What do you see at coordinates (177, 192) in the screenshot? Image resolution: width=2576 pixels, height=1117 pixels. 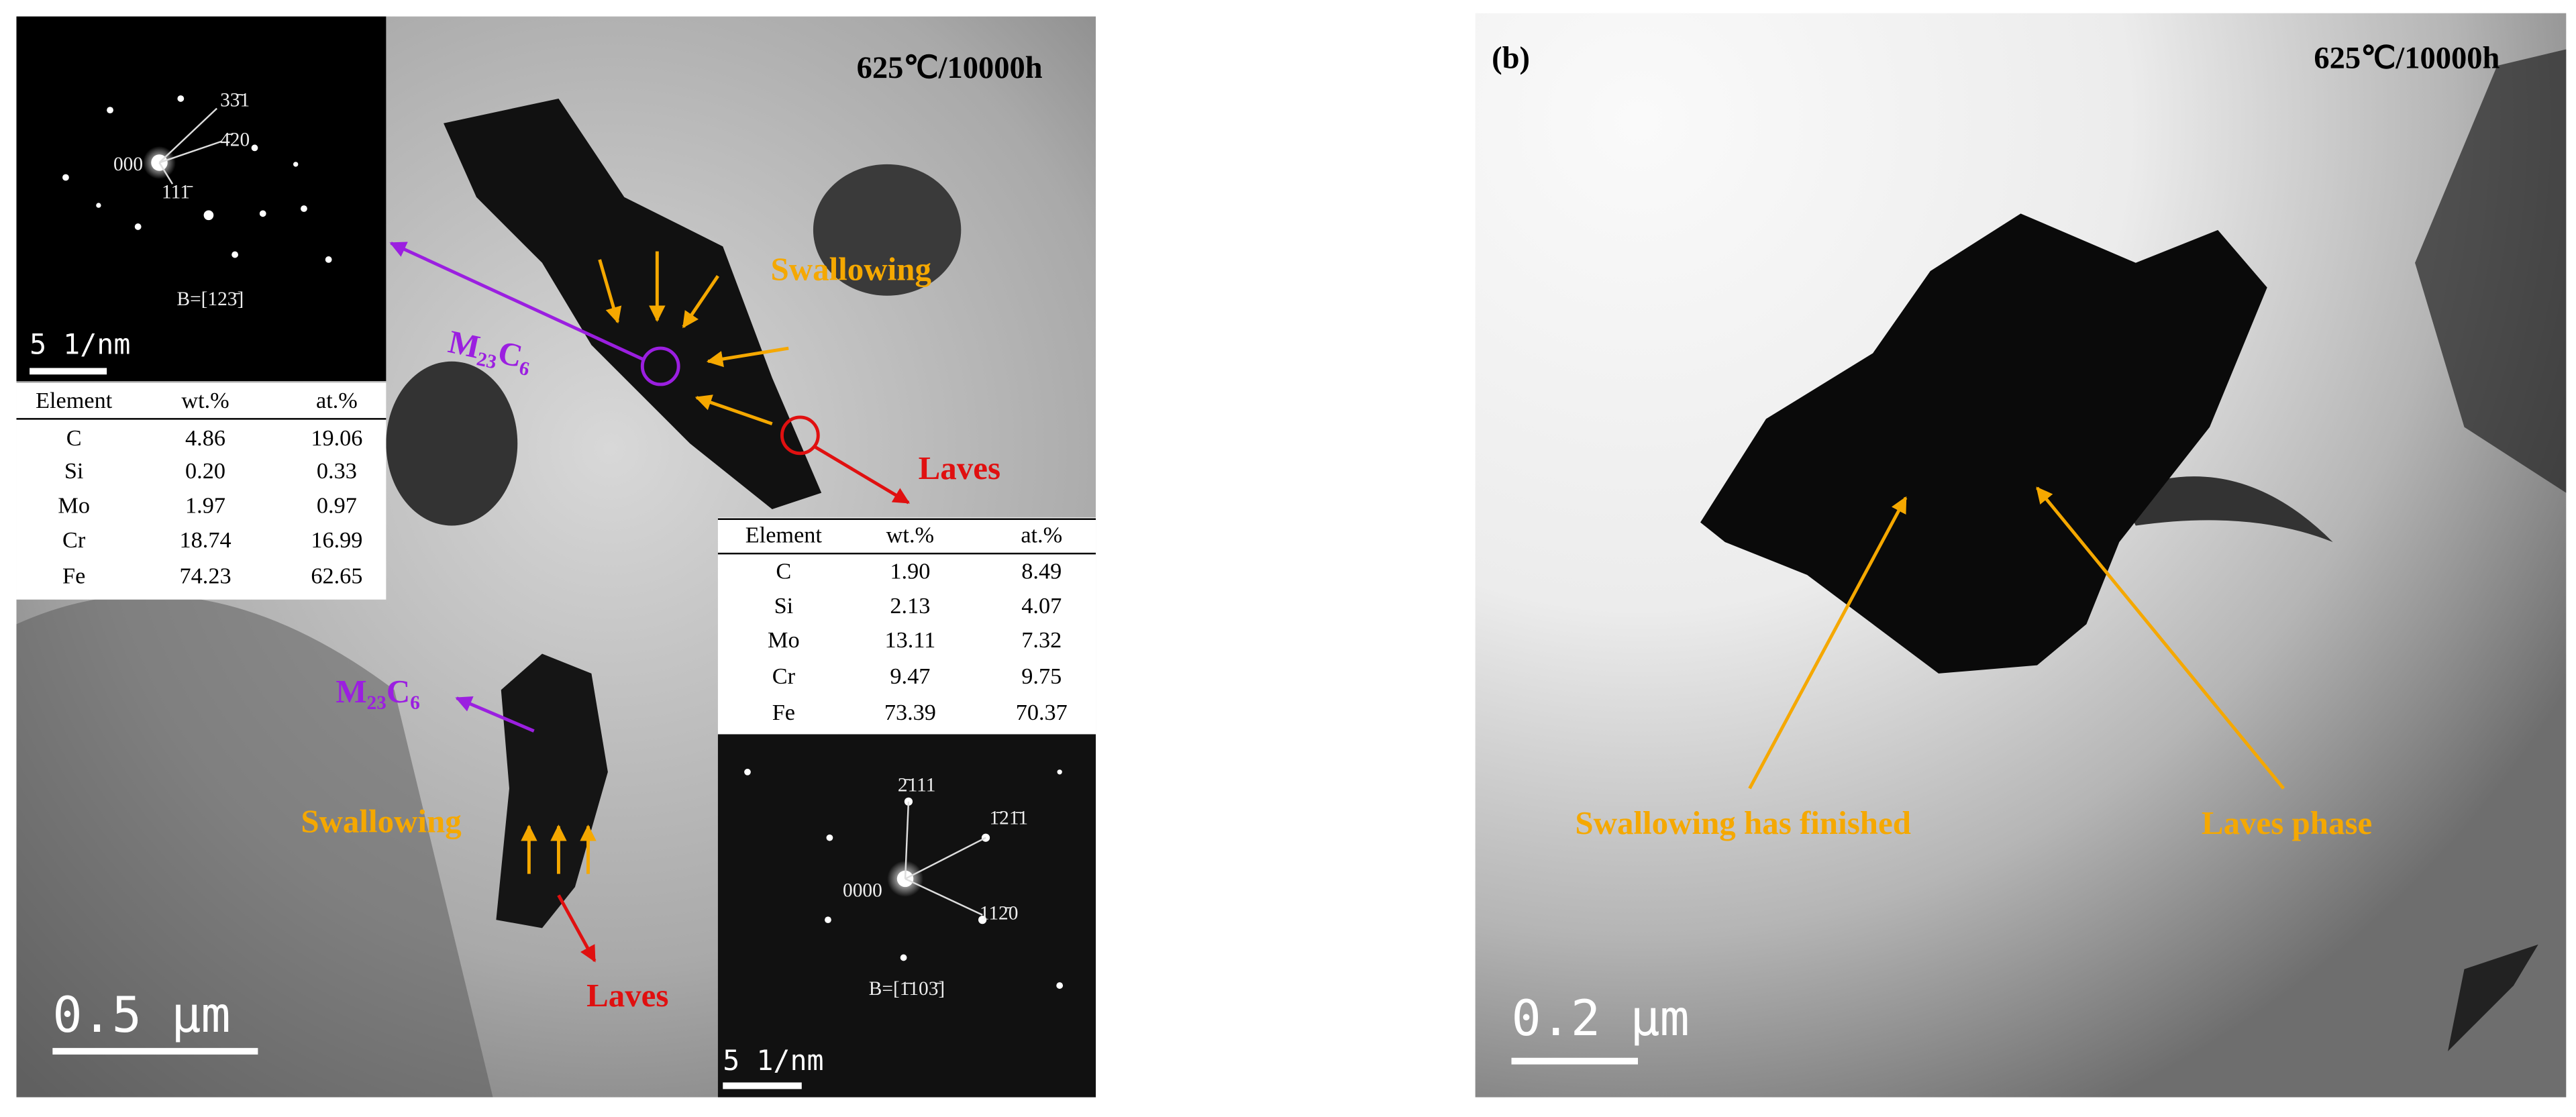 I see `spot-label: 111̄` at bounding box center [177, 192].